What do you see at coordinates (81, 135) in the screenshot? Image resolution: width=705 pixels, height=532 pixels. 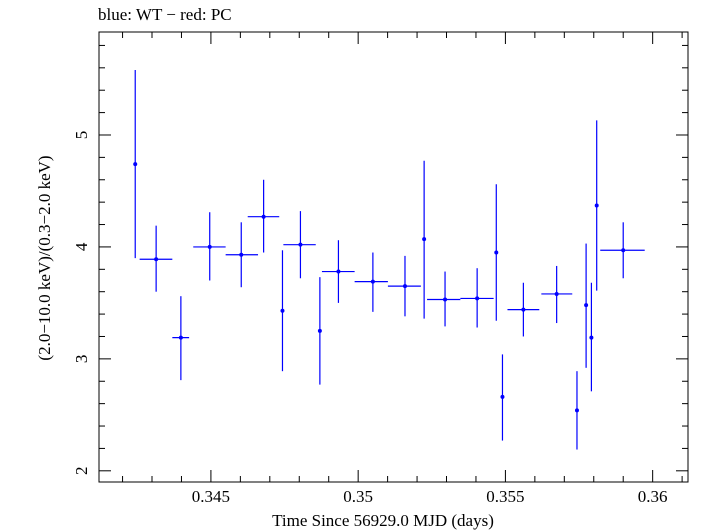 I see `y-tick-label: 5` at bounding box center [81, 135].